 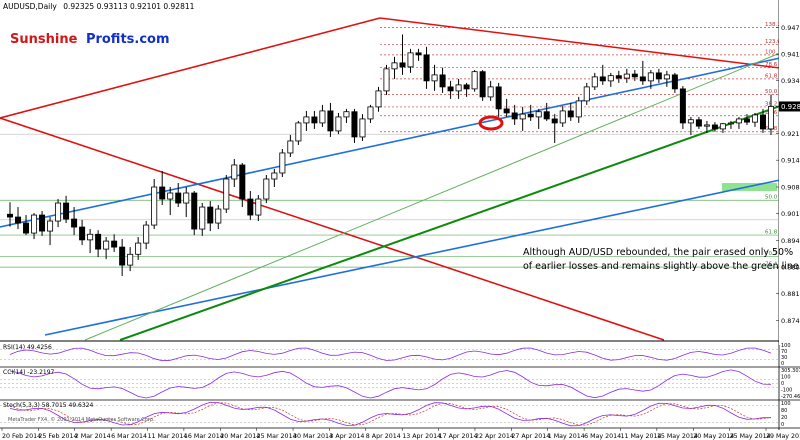 I want to click on indicator-axis-label: -270.4642, so click(x=790, y=397).